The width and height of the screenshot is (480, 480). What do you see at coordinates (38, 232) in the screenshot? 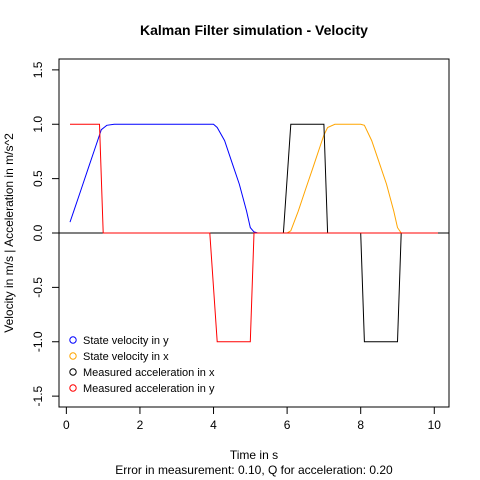
I see `y-tick-label: 0.0` at bounding box center [38, 232].